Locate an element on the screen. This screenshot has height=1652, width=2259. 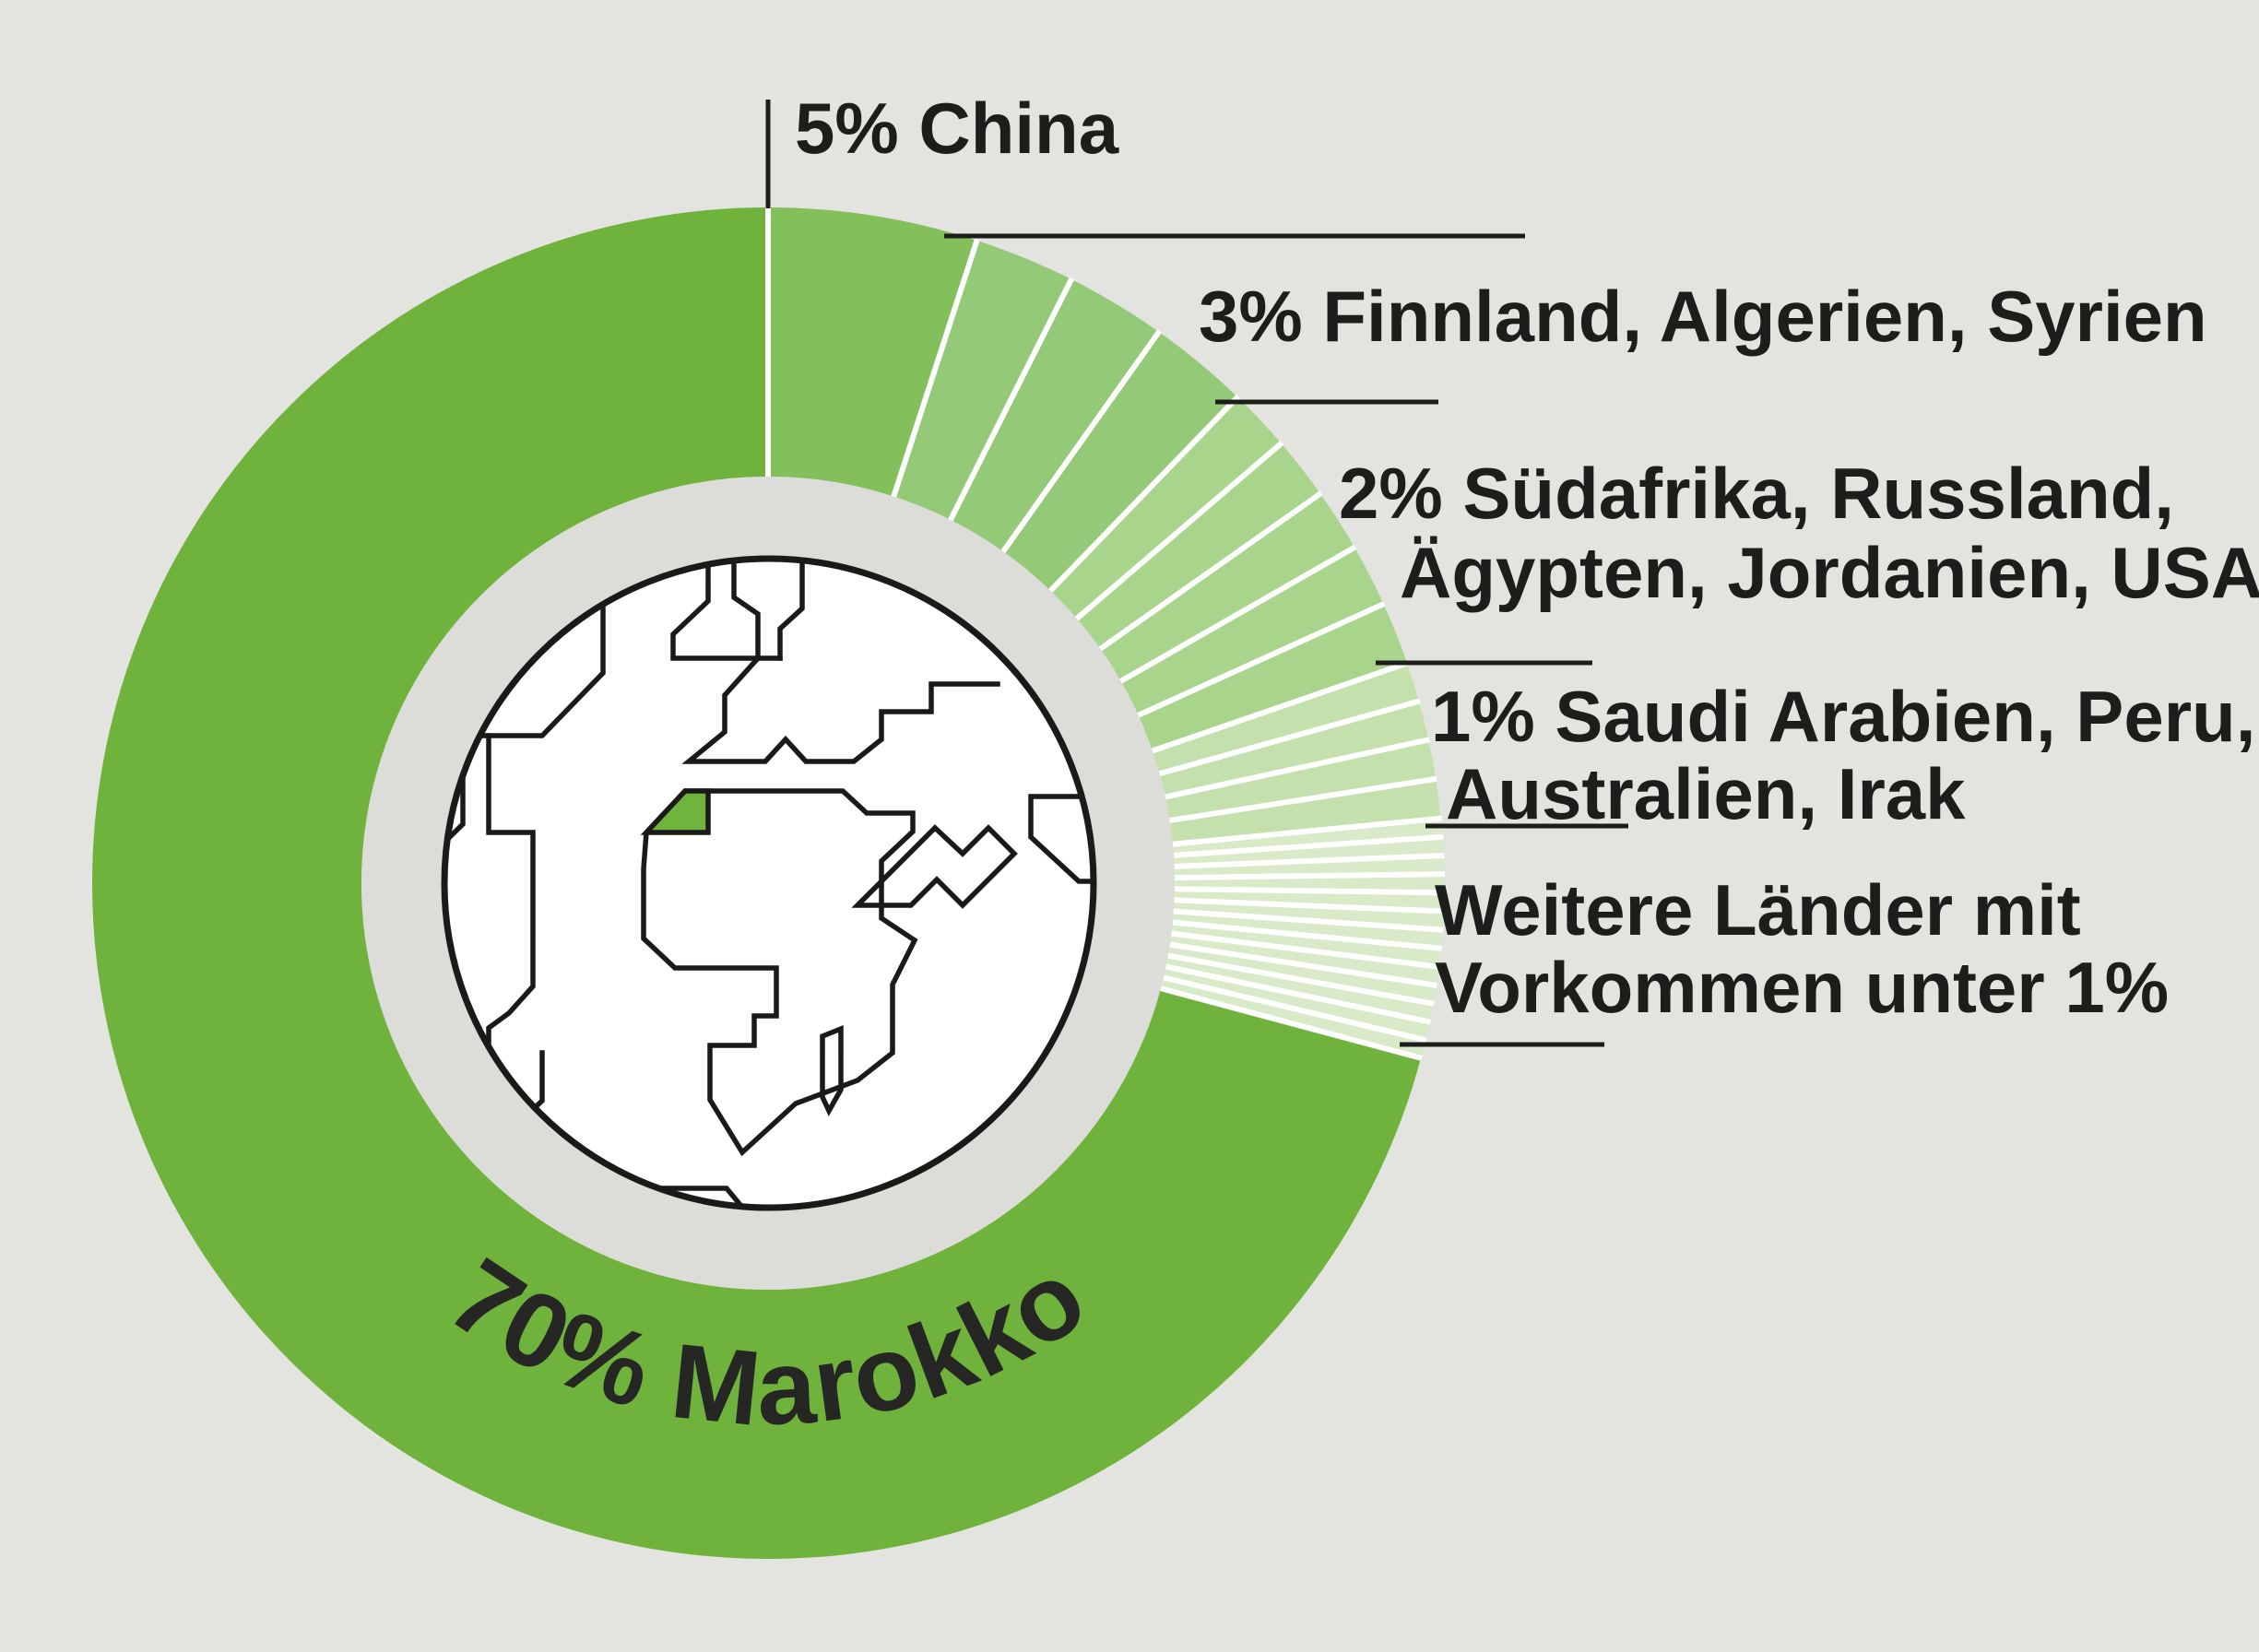
slice-weitere-länder-mit-vorkommen-unter-1%-11 is located at coordinates (1299, 988).